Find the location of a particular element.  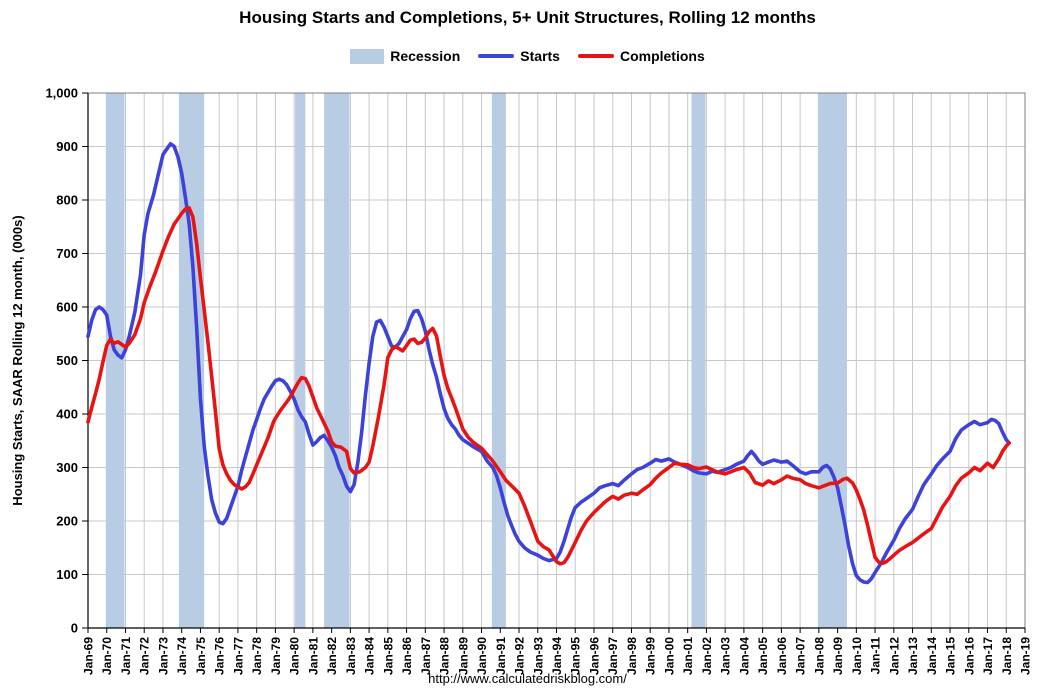

x-tick-label: Jan-73 is located at coordinates (163, 656).